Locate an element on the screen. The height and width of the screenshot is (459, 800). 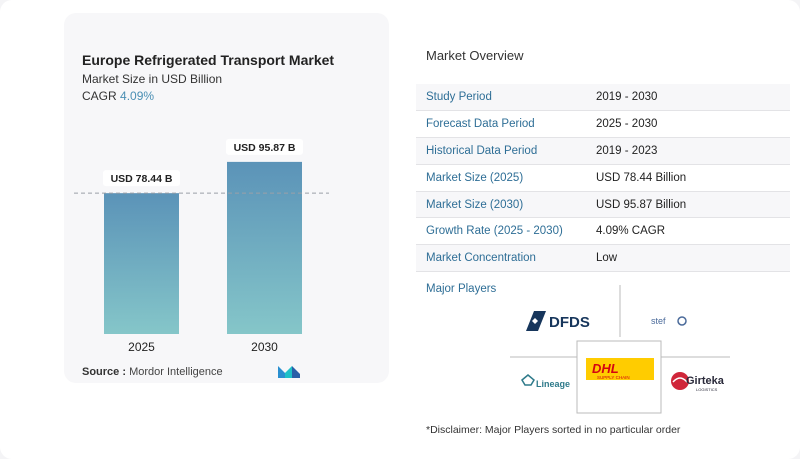
overview-row-value: 2025 - 2030 is located at coordinates (688, 124).